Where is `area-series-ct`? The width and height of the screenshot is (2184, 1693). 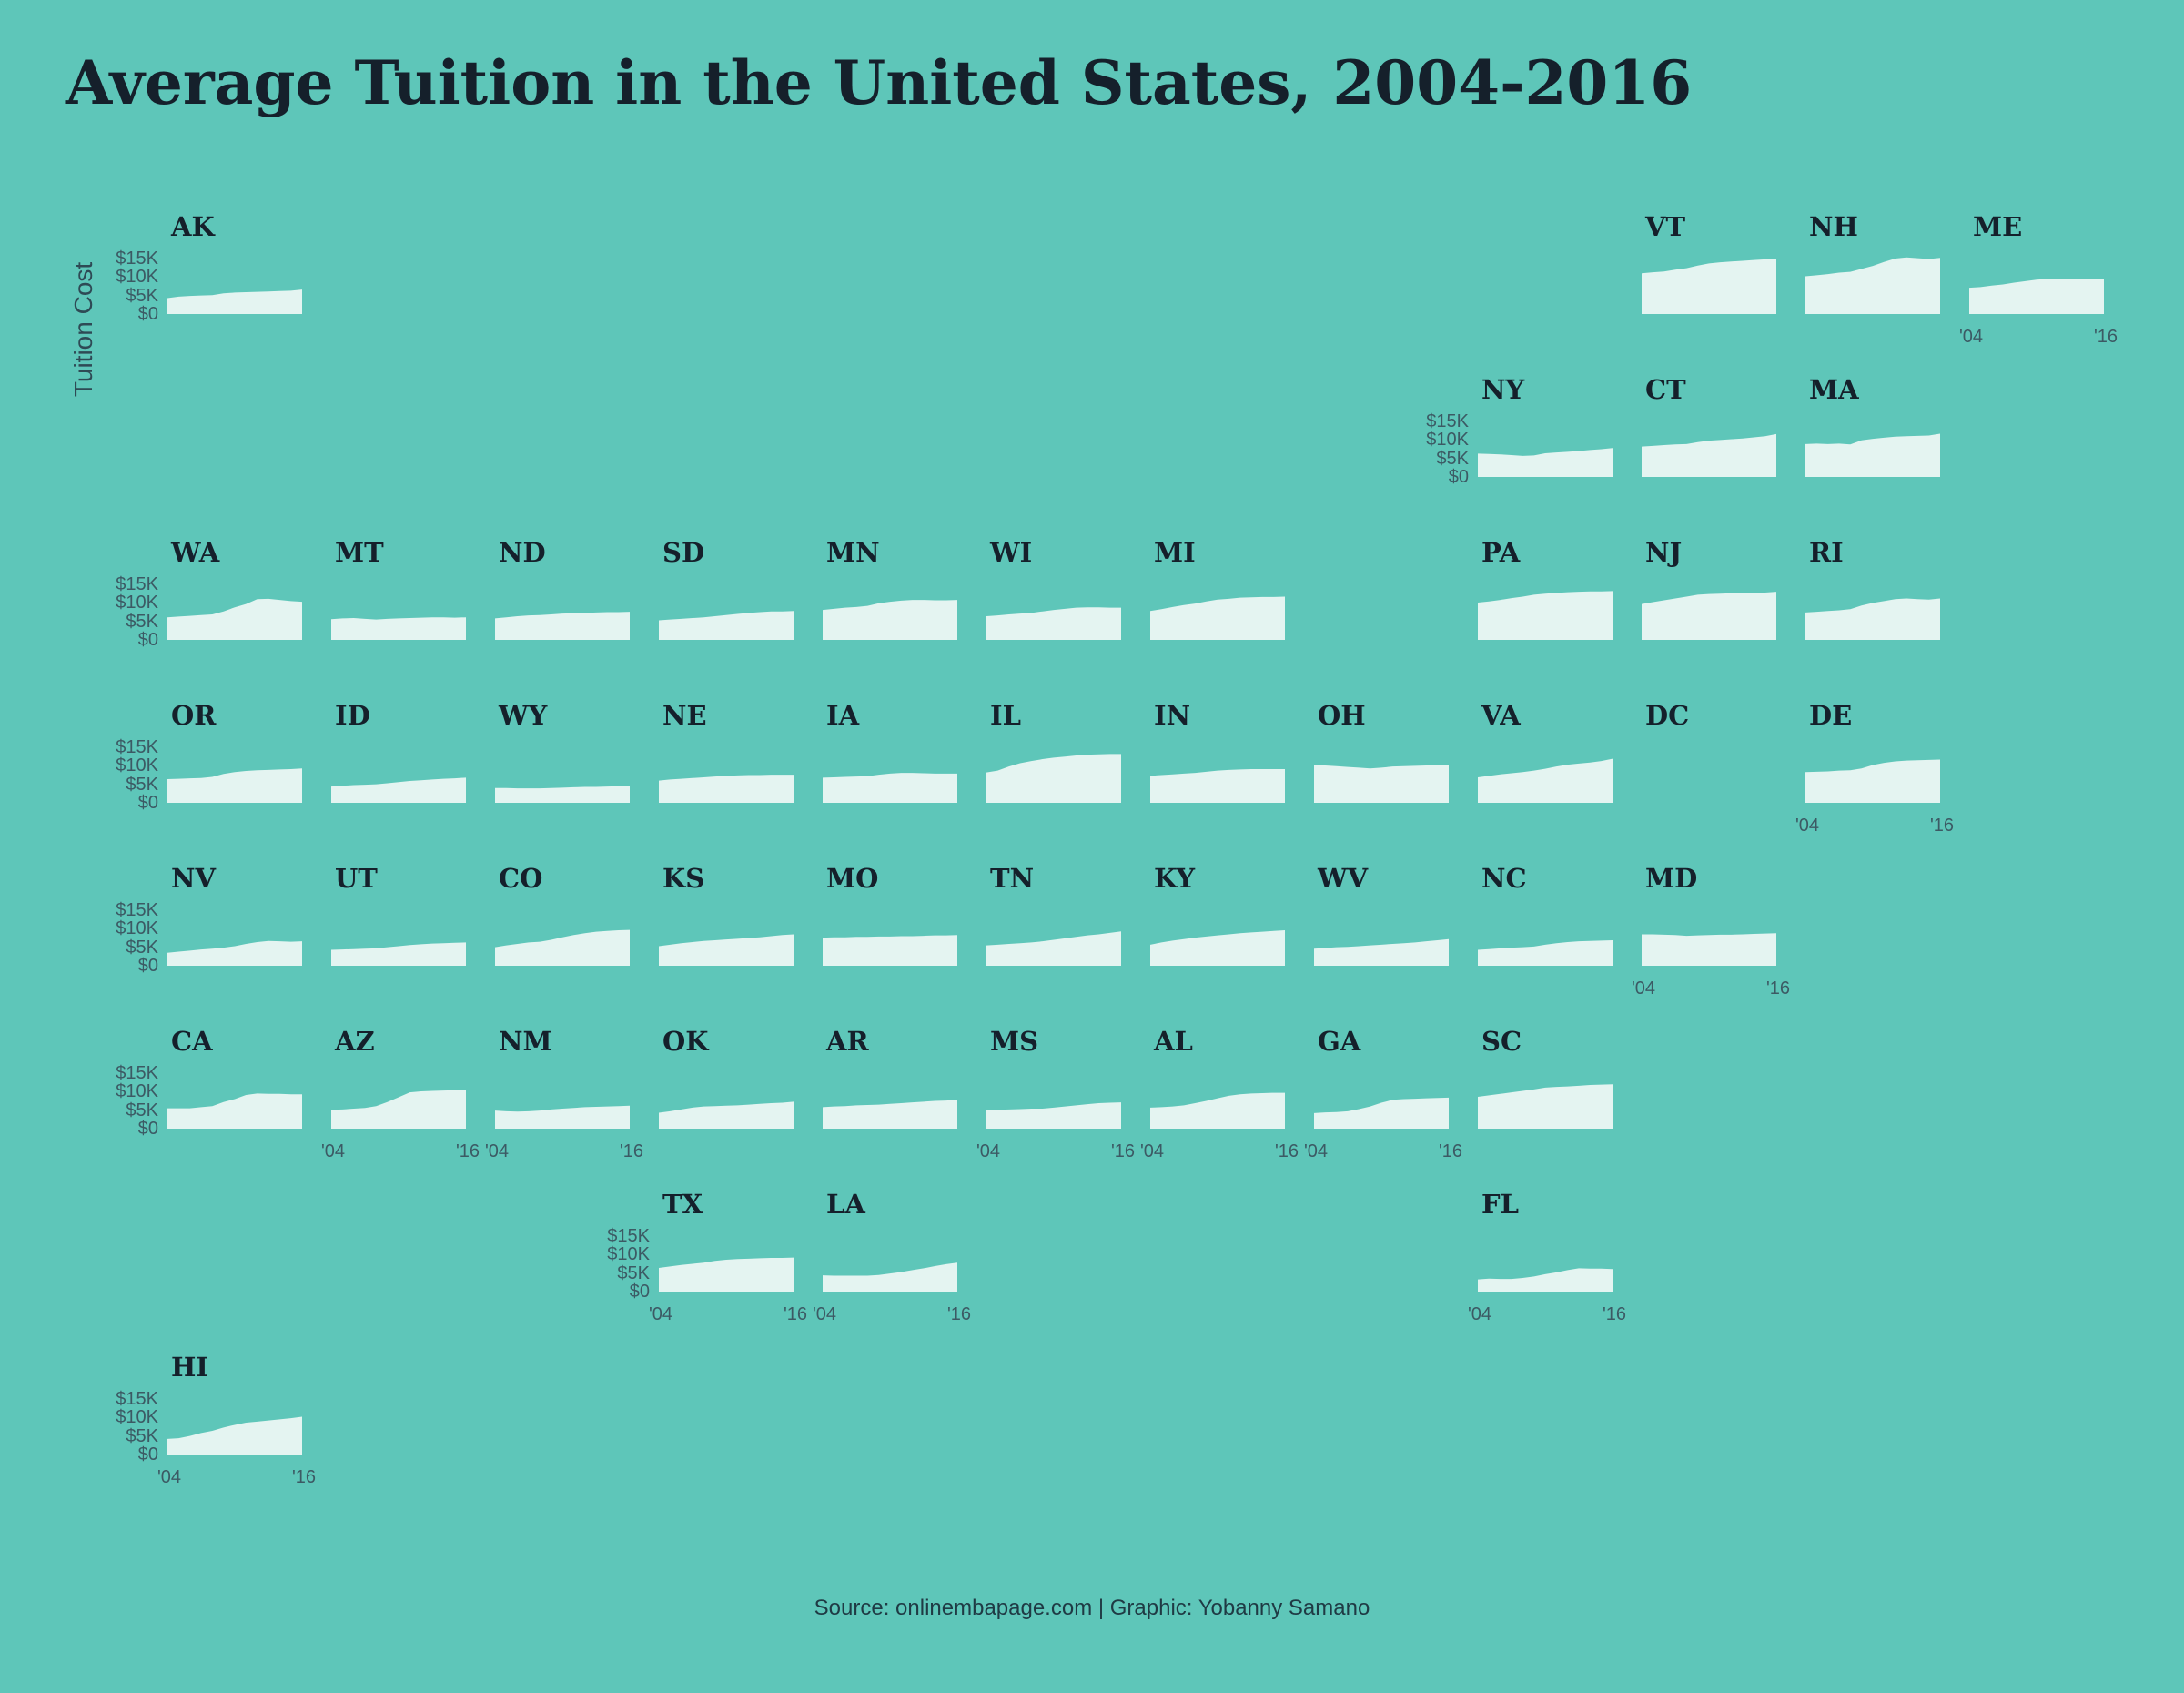
area-series-ct is located at coordinates (1709, 455).